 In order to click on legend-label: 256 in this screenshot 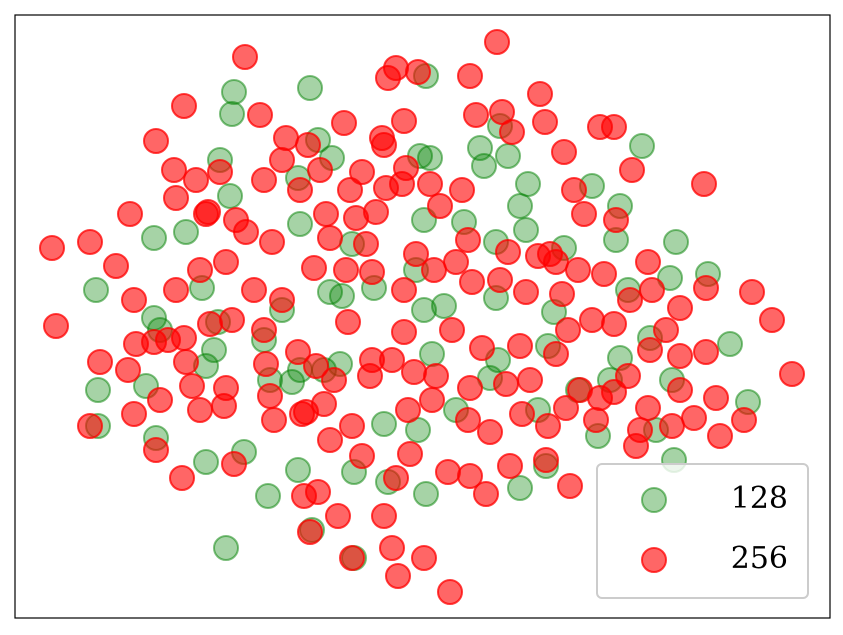, I will do `click(759, 558)`.